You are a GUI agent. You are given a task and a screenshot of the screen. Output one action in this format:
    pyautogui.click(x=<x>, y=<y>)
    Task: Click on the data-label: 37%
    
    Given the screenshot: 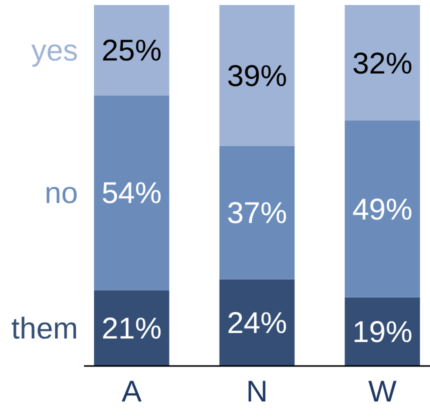 What is the action you would take?
    pyautogui.click(x=257, y=213)
    